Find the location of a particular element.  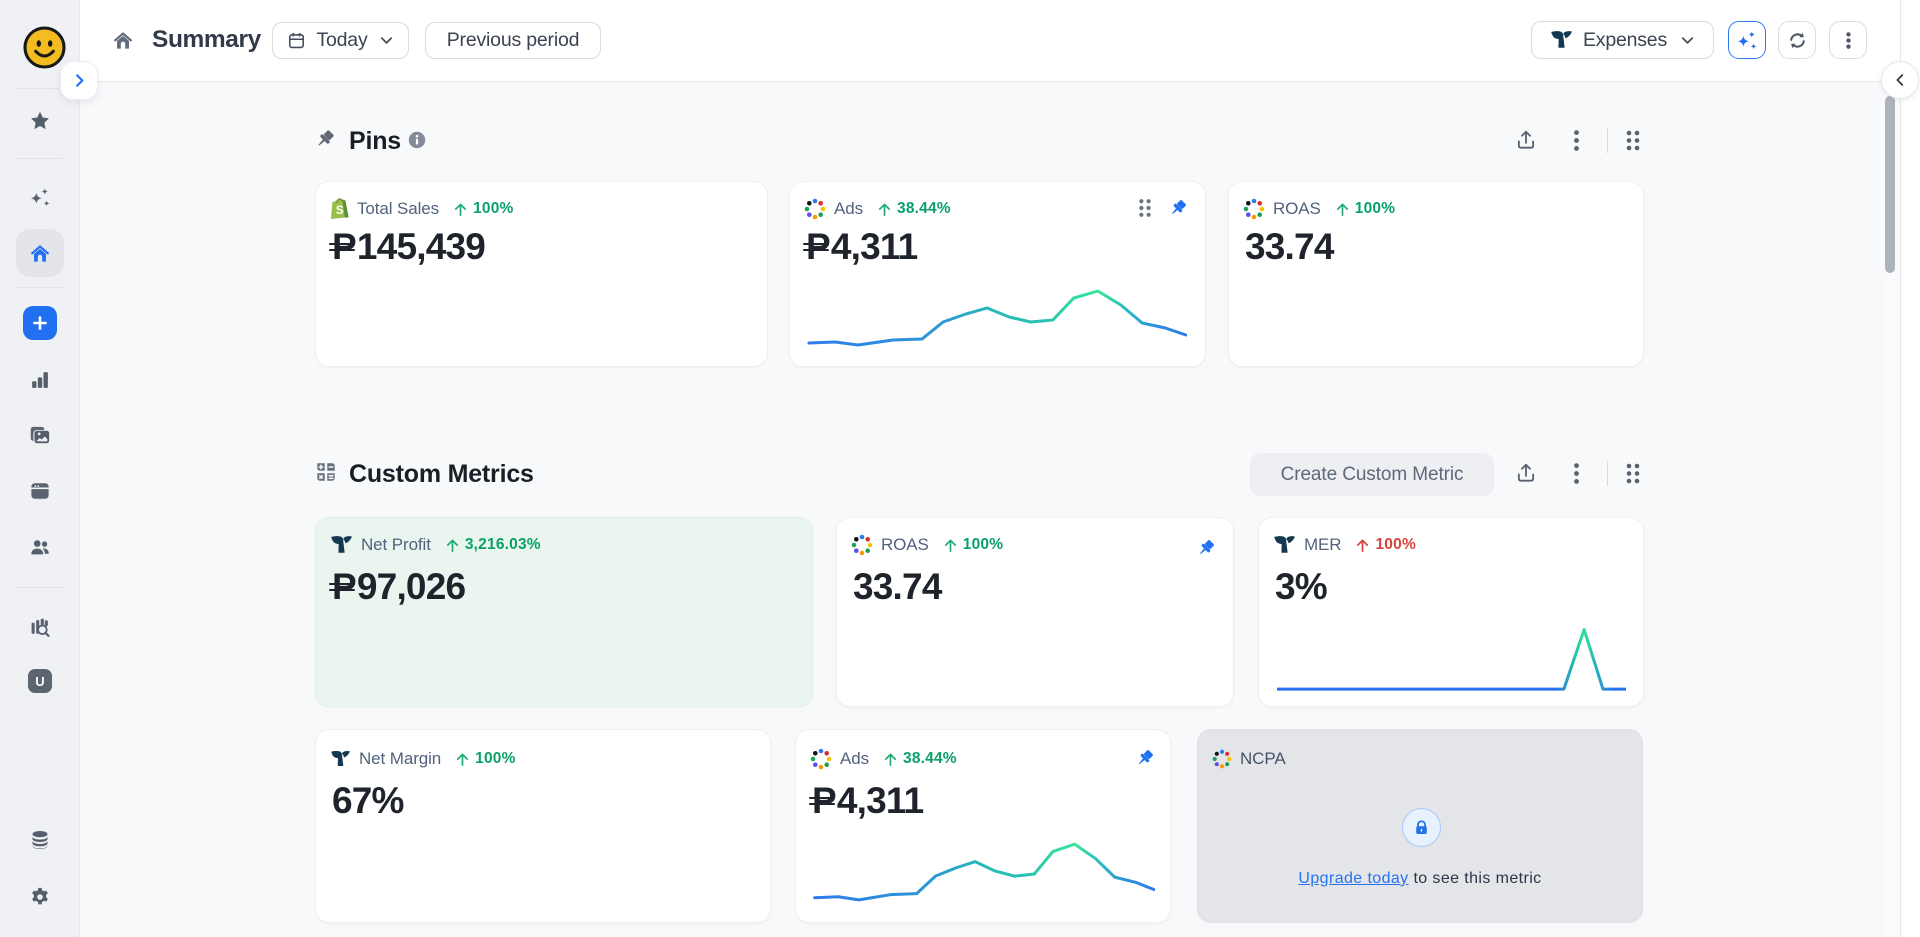

svg-text: S is located at coordinates (340, 211).